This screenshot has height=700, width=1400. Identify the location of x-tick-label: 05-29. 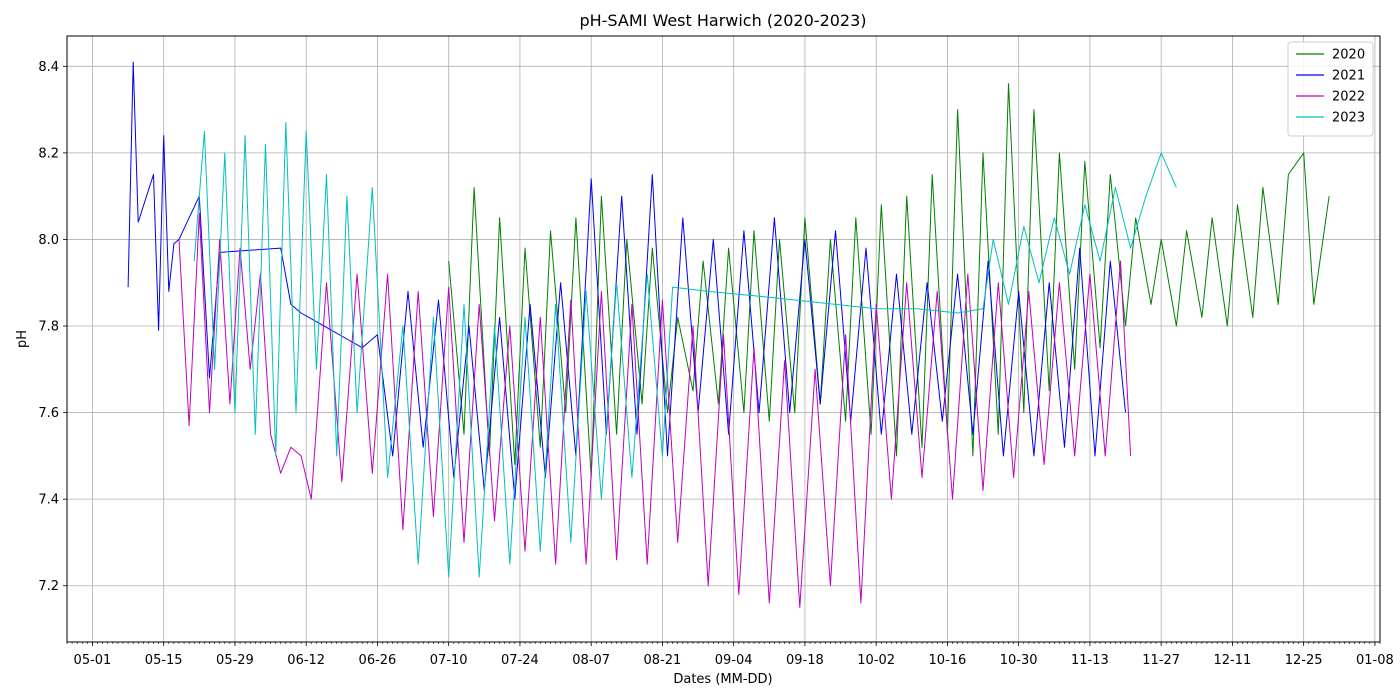
(235, 660).